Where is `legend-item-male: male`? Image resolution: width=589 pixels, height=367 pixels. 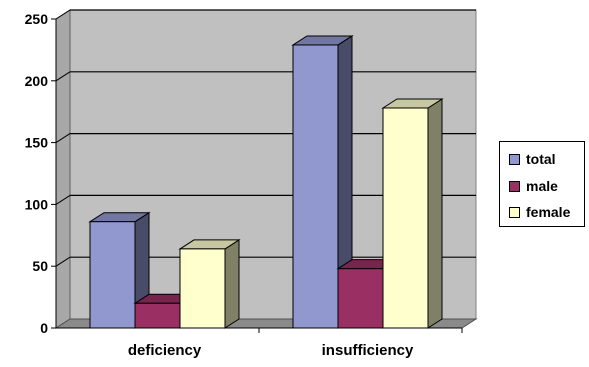 legend-item-male: male is located at coordinates (533, 186).